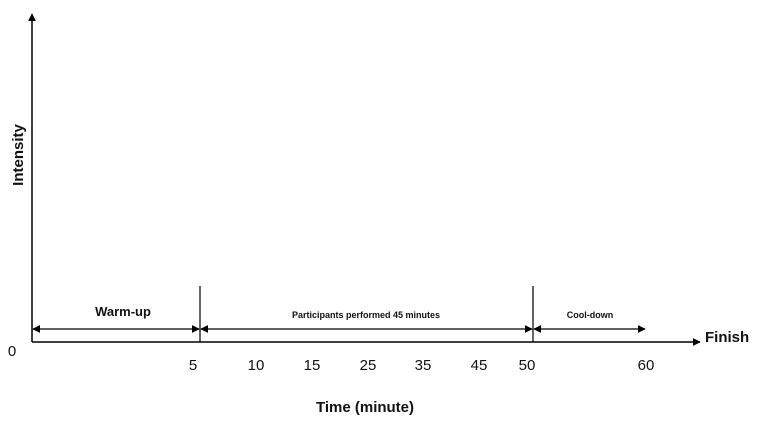 This screenshot has width=761, height=424. Describe the element at coordinates (123, 311) in the screenshot. I see `warmup-label: Warm-up` at that location.